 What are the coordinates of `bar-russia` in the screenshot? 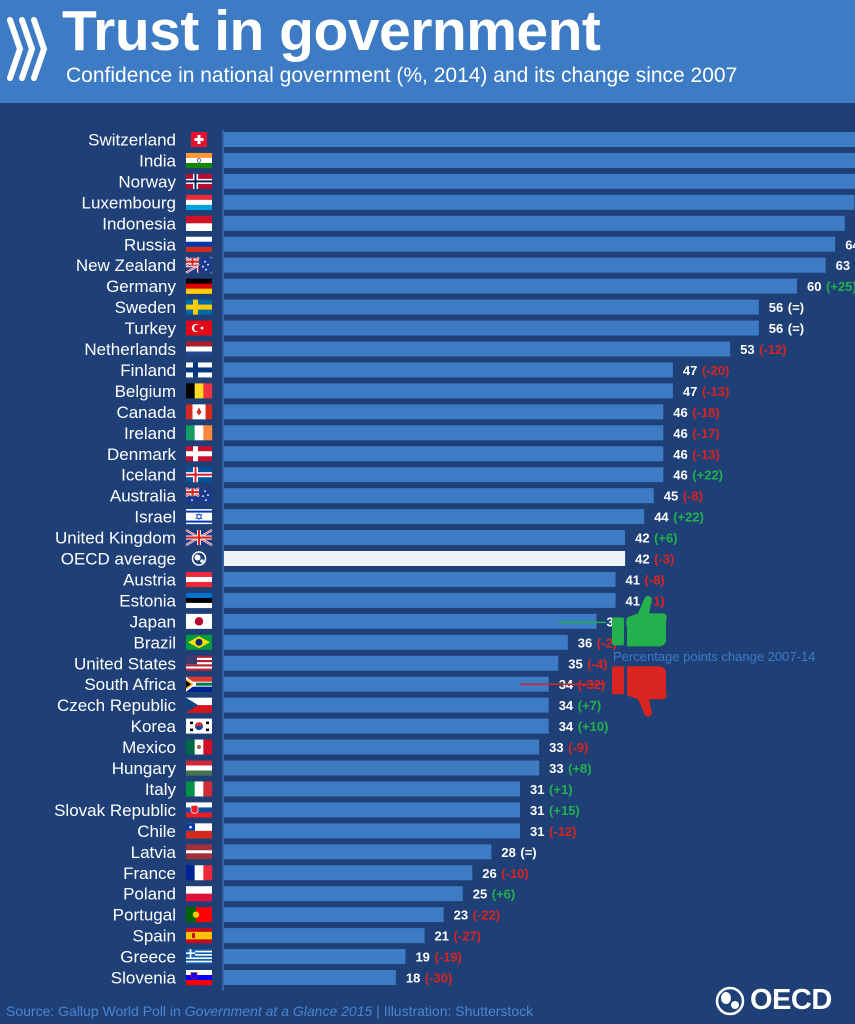 It's located at (530, 244).